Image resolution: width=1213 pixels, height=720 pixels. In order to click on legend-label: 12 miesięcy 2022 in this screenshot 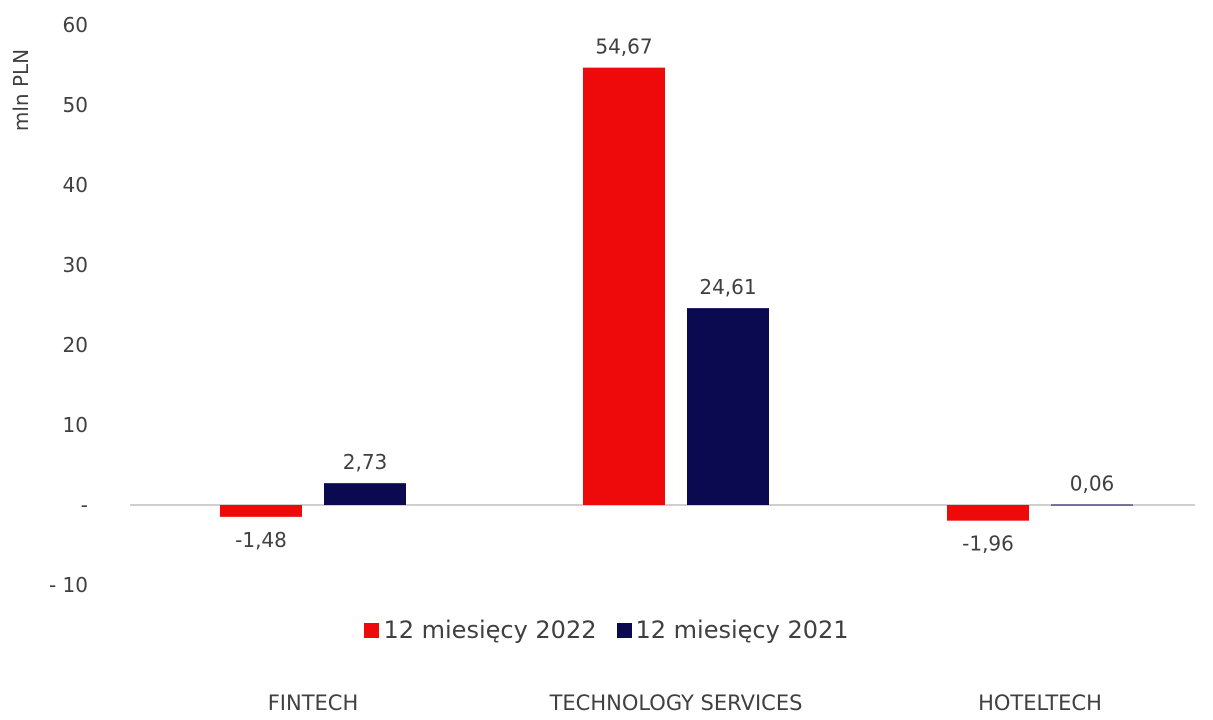, I will do `click(490, 630)`.